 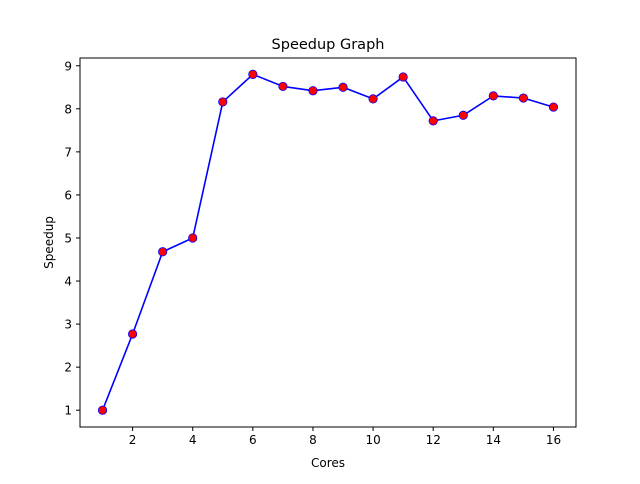 I want to click on y-tick-label: 6, so click(x=68, y=195).